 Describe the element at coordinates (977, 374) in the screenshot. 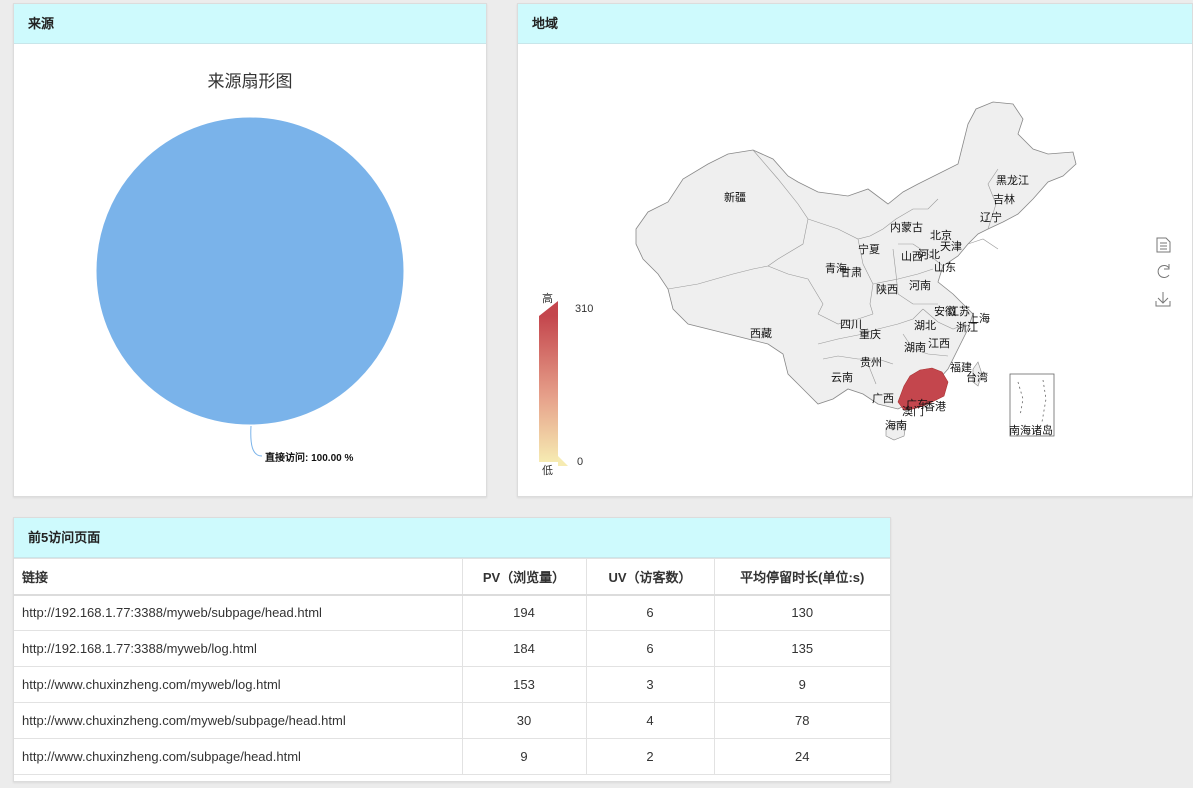

I see `province-taiwan` at that location.